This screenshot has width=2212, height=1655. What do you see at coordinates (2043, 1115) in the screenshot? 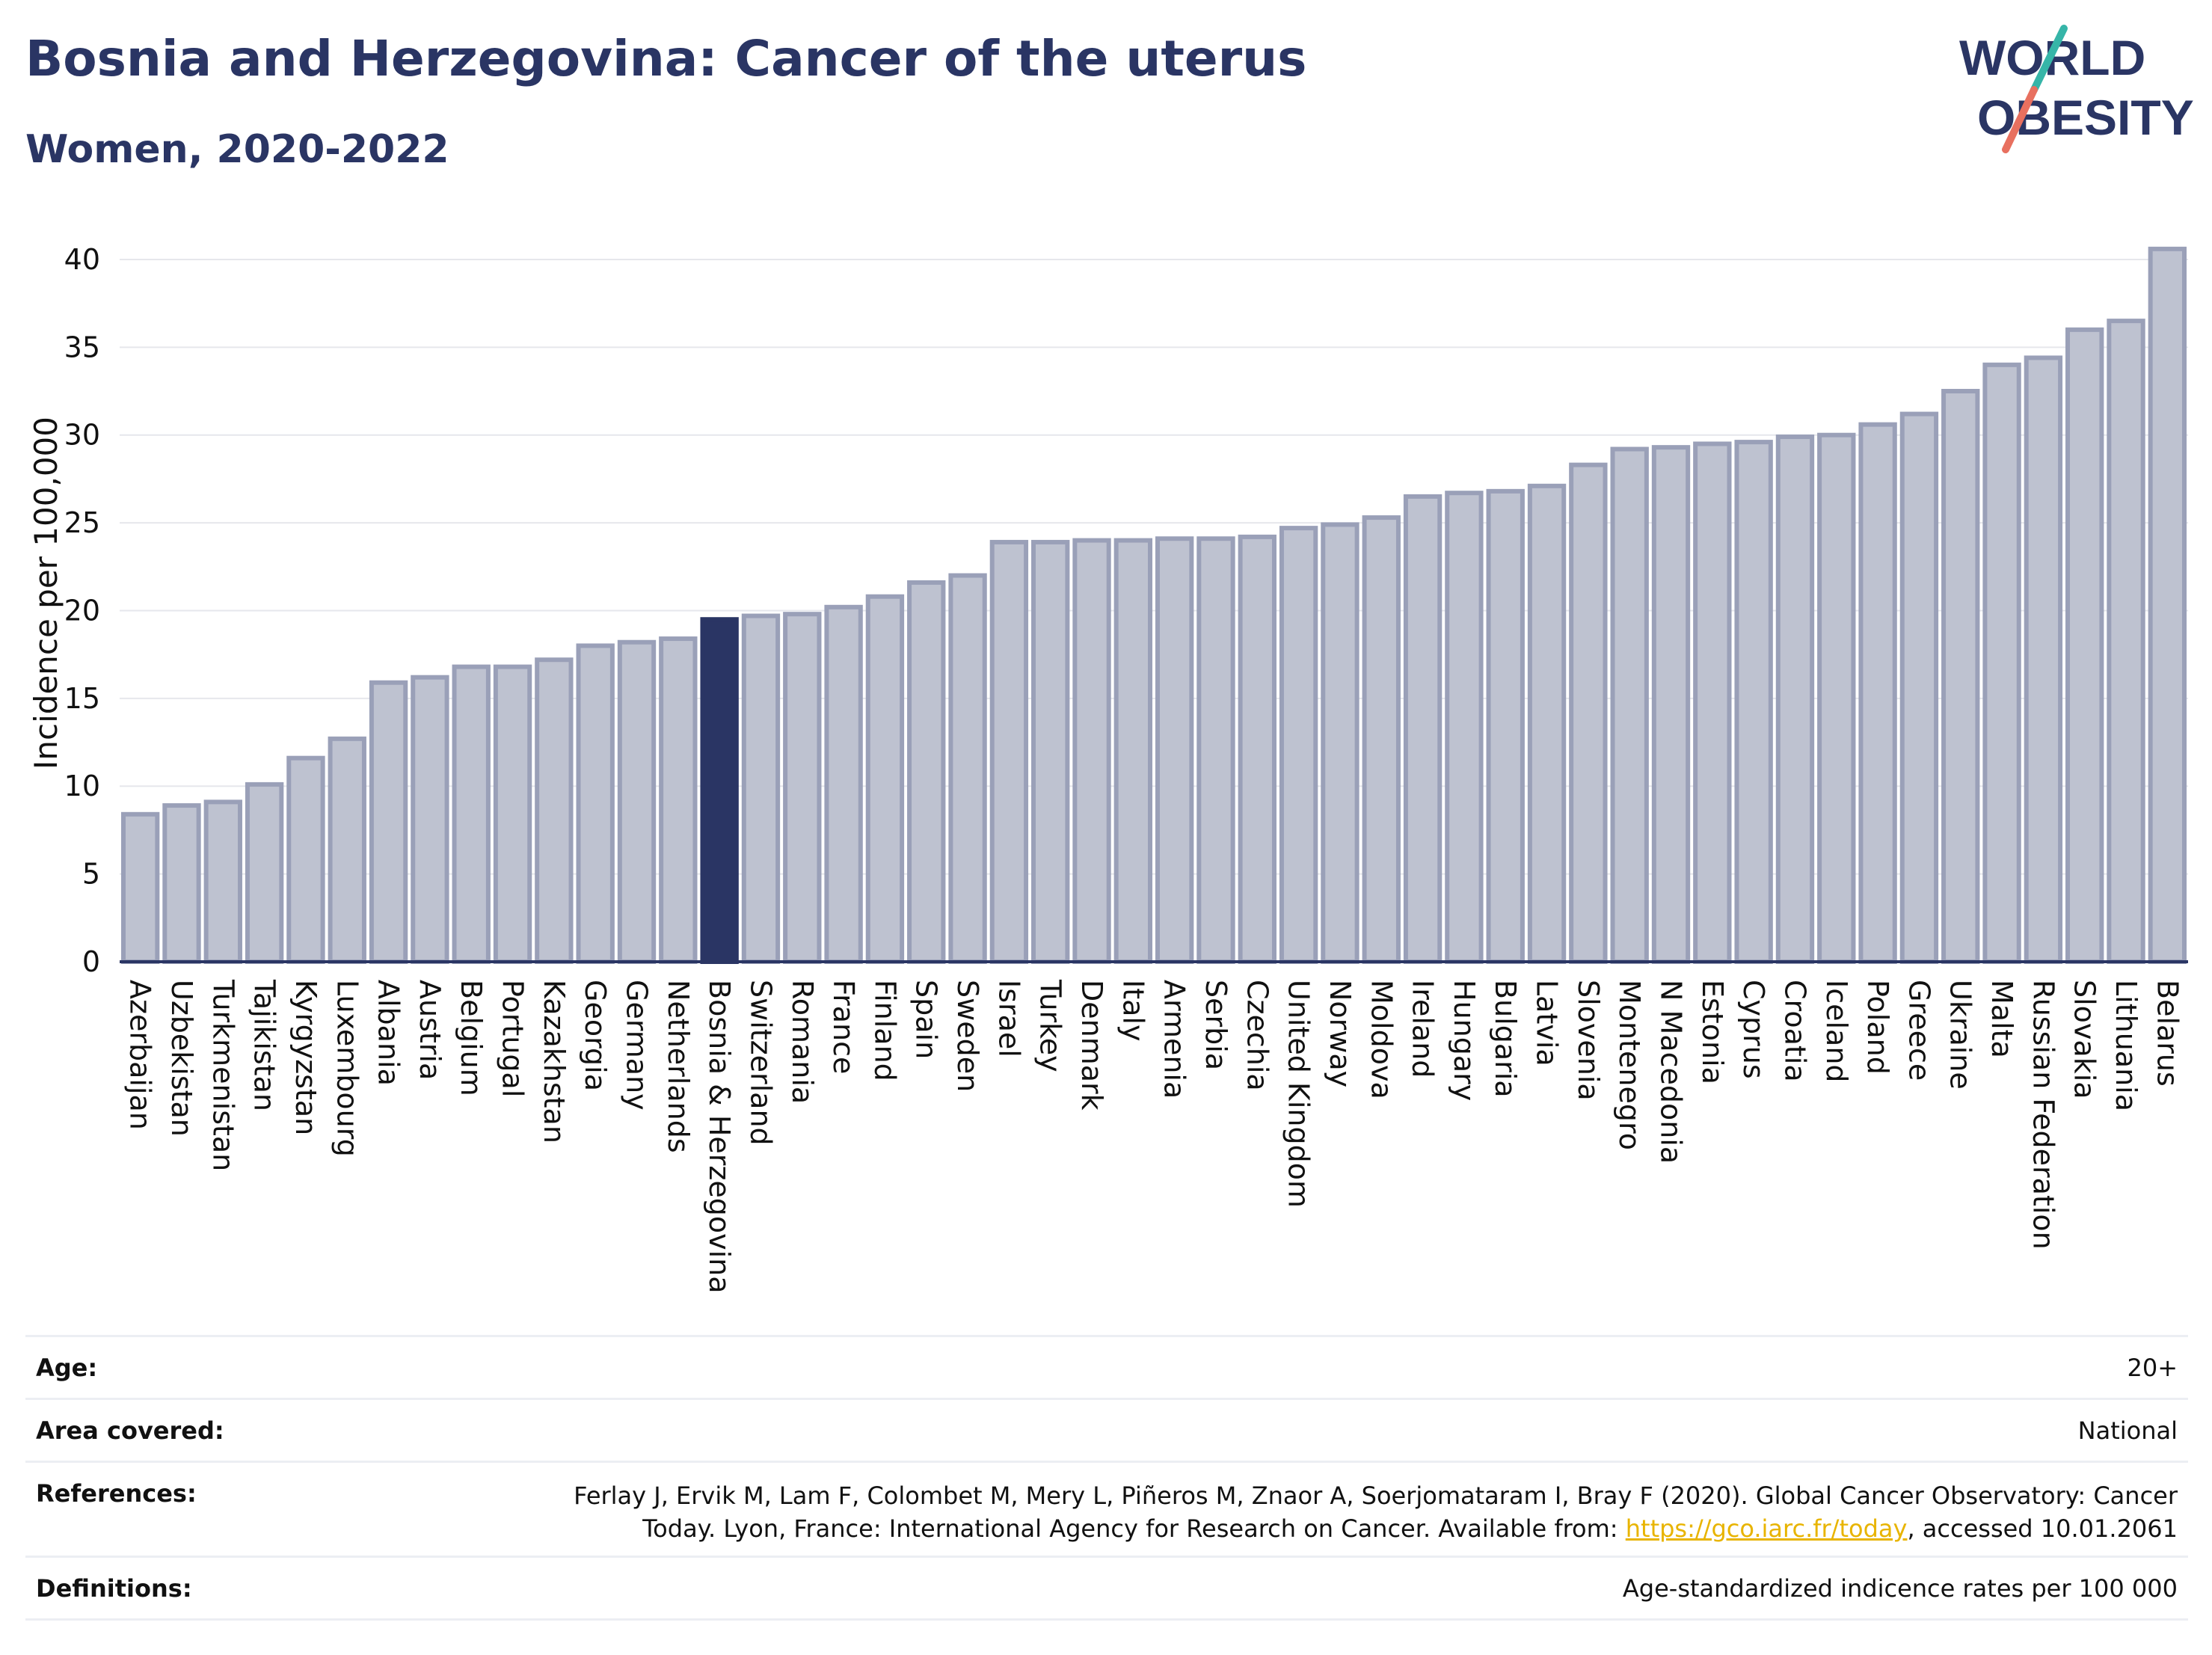
I see `x-tick-label: Russian Federation` at bounding box center [2043, 1115].